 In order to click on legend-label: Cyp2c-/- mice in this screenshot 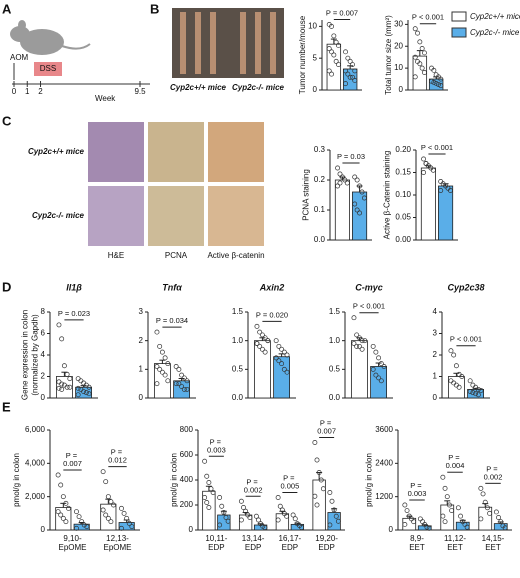, I will do `click(495, 32)`.